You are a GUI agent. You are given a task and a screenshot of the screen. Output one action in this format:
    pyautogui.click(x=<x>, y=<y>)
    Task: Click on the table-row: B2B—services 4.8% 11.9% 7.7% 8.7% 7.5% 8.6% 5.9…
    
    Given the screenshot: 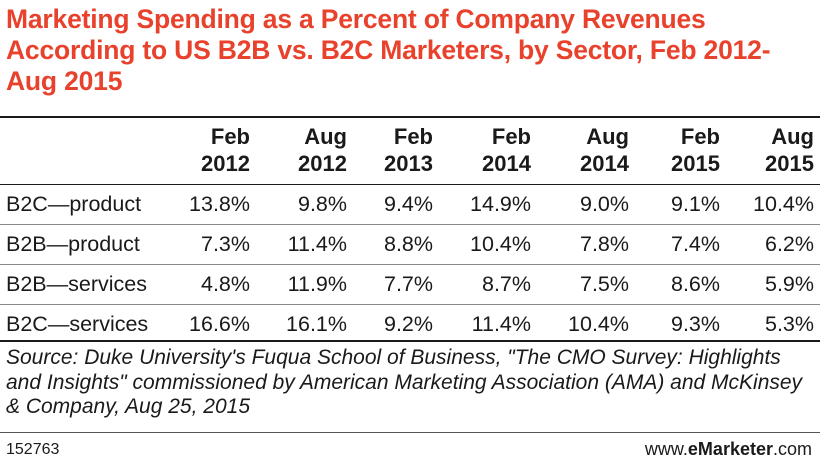 What is the action you would take?
    pyautogui.click(x=410, y=284)
    